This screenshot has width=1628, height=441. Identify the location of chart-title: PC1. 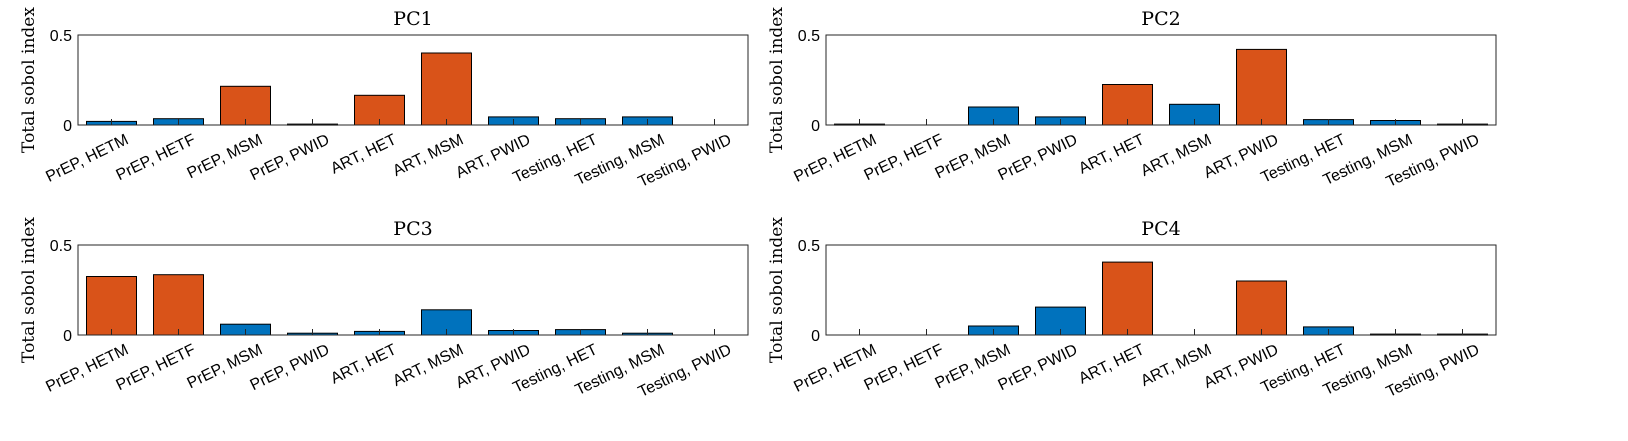
(412, 19).